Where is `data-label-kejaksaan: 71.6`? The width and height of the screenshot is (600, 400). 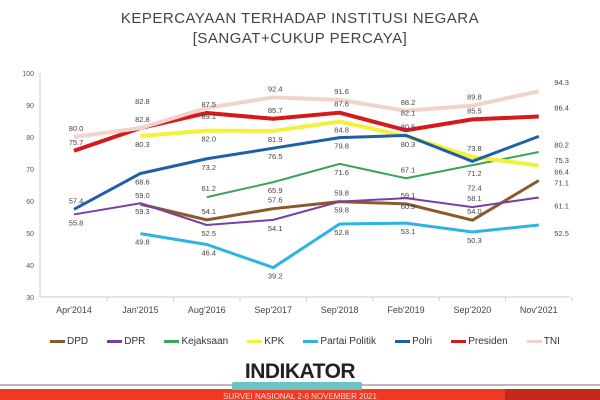
data-label-kejaksaan: 71.6 is located at coordinates (341, 172).